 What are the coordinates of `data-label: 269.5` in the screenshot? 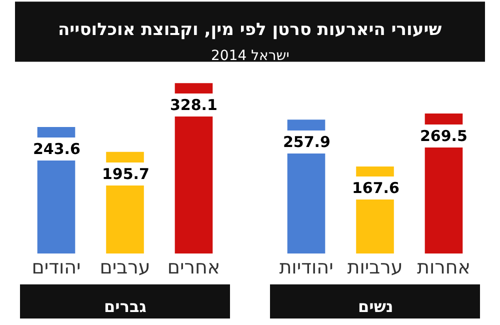 It's located at (444, 136).